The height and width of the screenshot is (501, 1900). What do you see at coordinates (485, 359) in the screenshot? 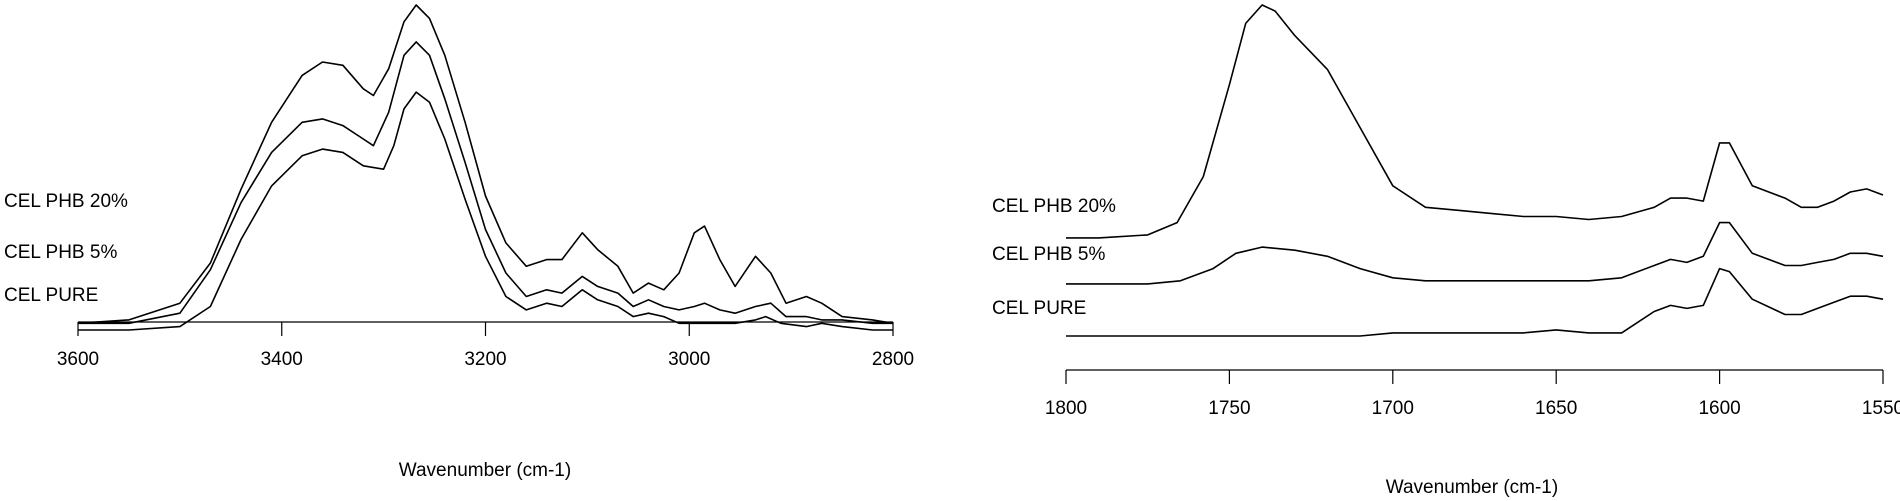
I see `x-tick-label-3200: 3200` at bounding box center [485, 359].